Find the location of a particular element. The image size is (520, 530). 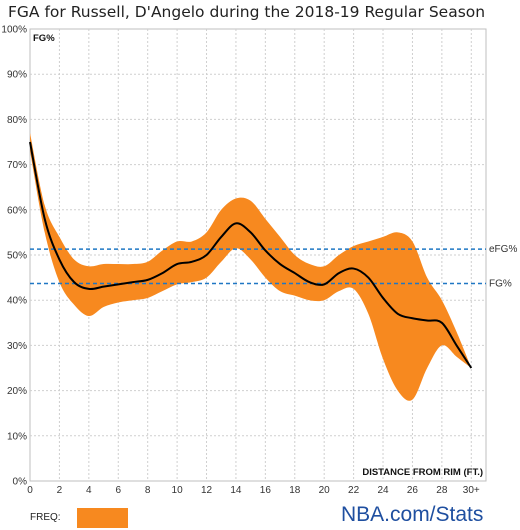

x-tick-label: 18 is located at coordinates (295, 490).